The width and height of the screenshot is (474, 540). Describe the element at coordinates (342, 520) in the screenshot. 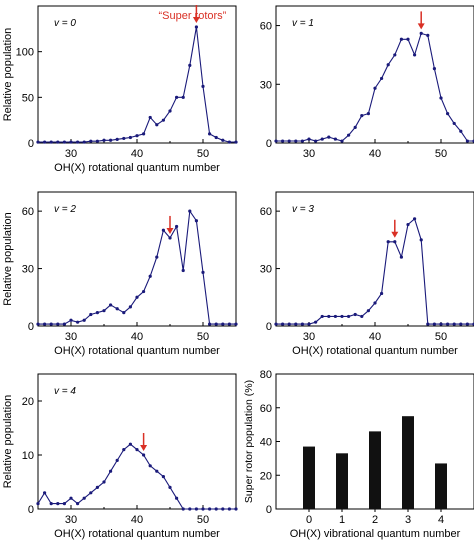

I see `x-tick-label: 1` at that location.